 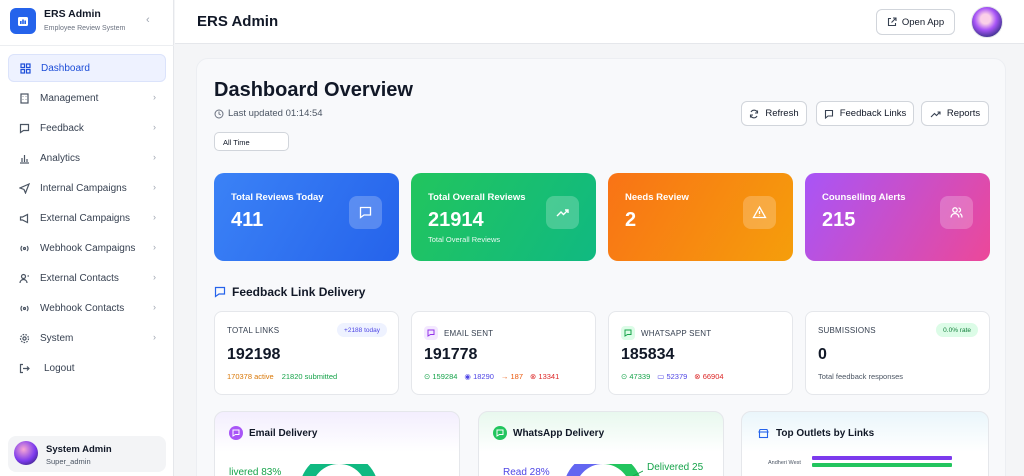 I want to click on sidebar-item-dashboard: Dashboard, so click(x=87, y=68).